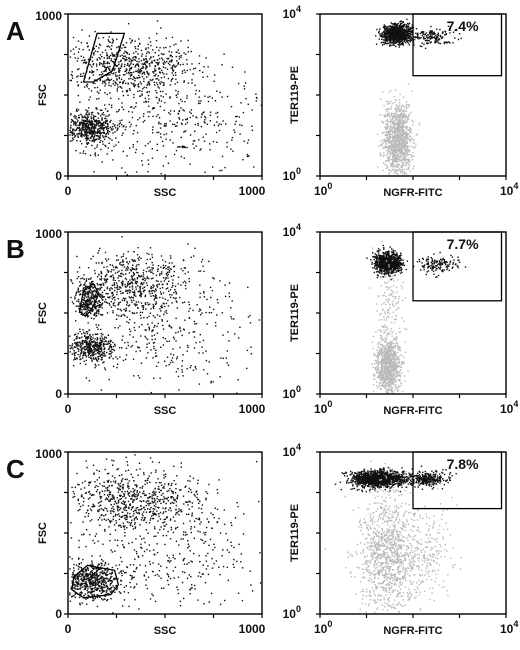  What do you see at coordinates (166, 98) in the screenshot?
I see `event-points` at bounding box center [166, 98].